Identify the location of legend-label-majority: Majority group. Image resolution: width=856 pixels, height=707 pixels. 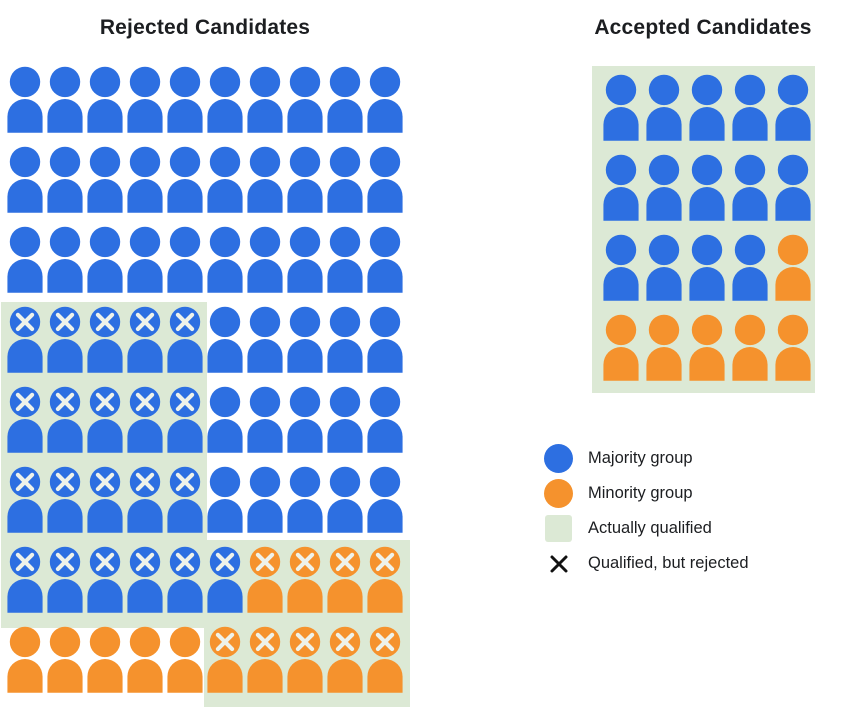
(640, 458).